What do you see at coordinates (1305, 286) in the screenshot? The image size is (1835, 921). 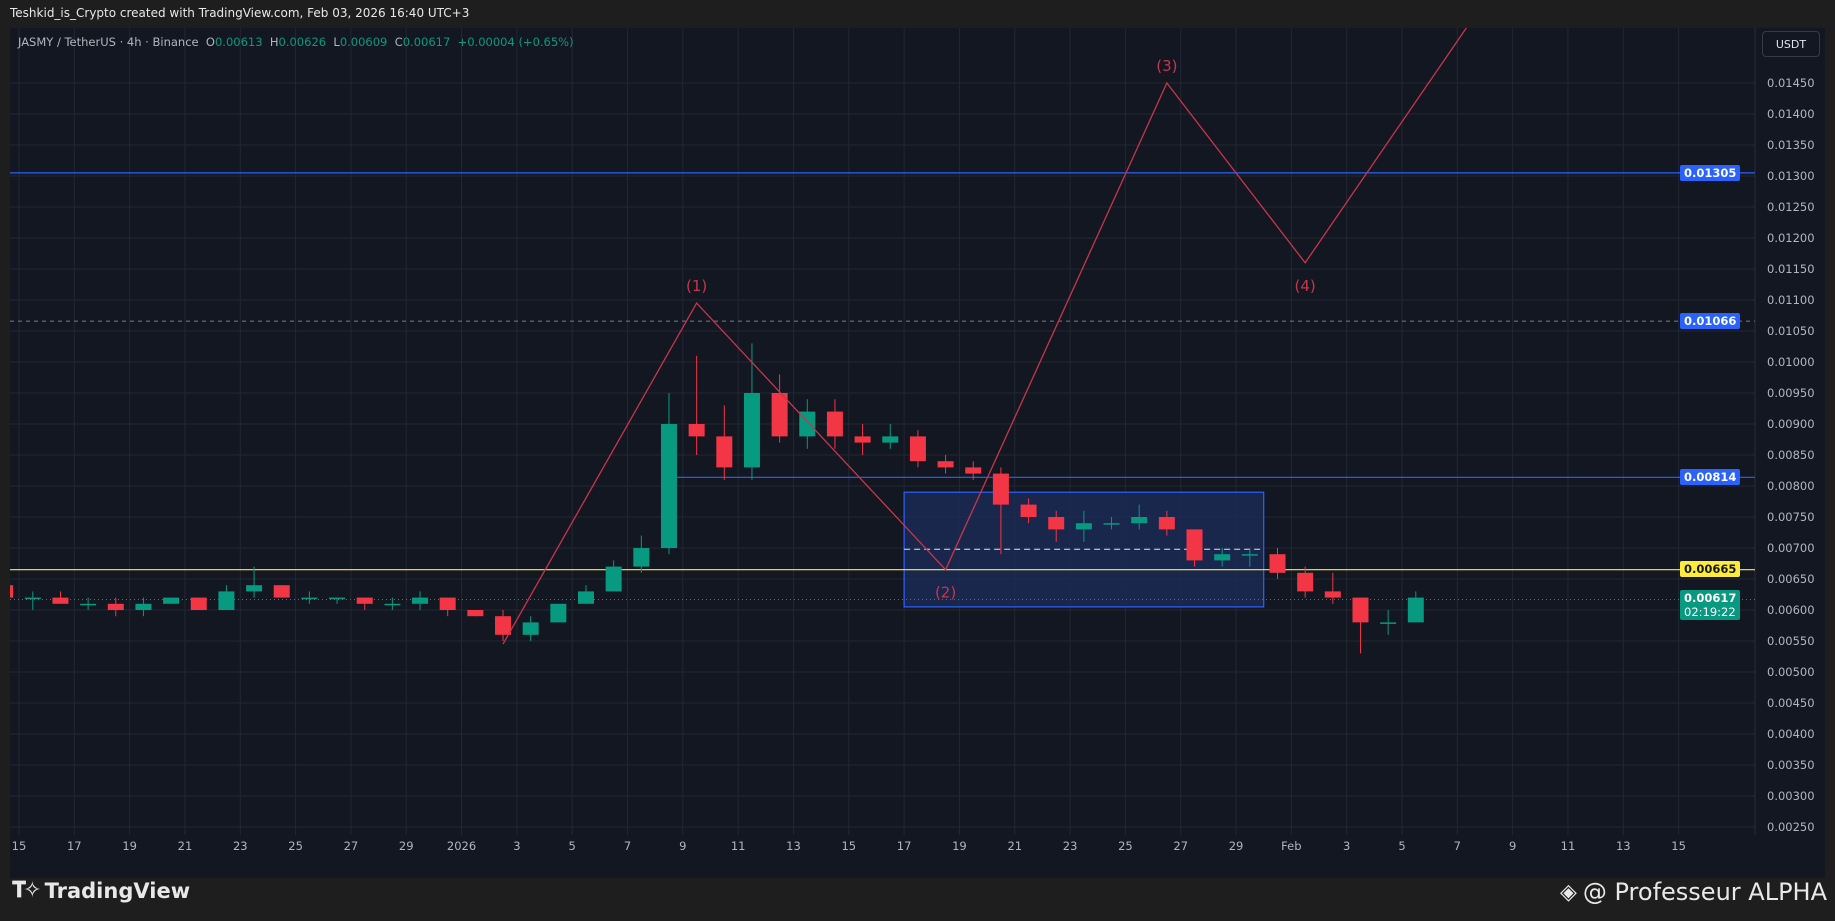 I see `wave-label: (4)` at bounding box center [1305, 286].